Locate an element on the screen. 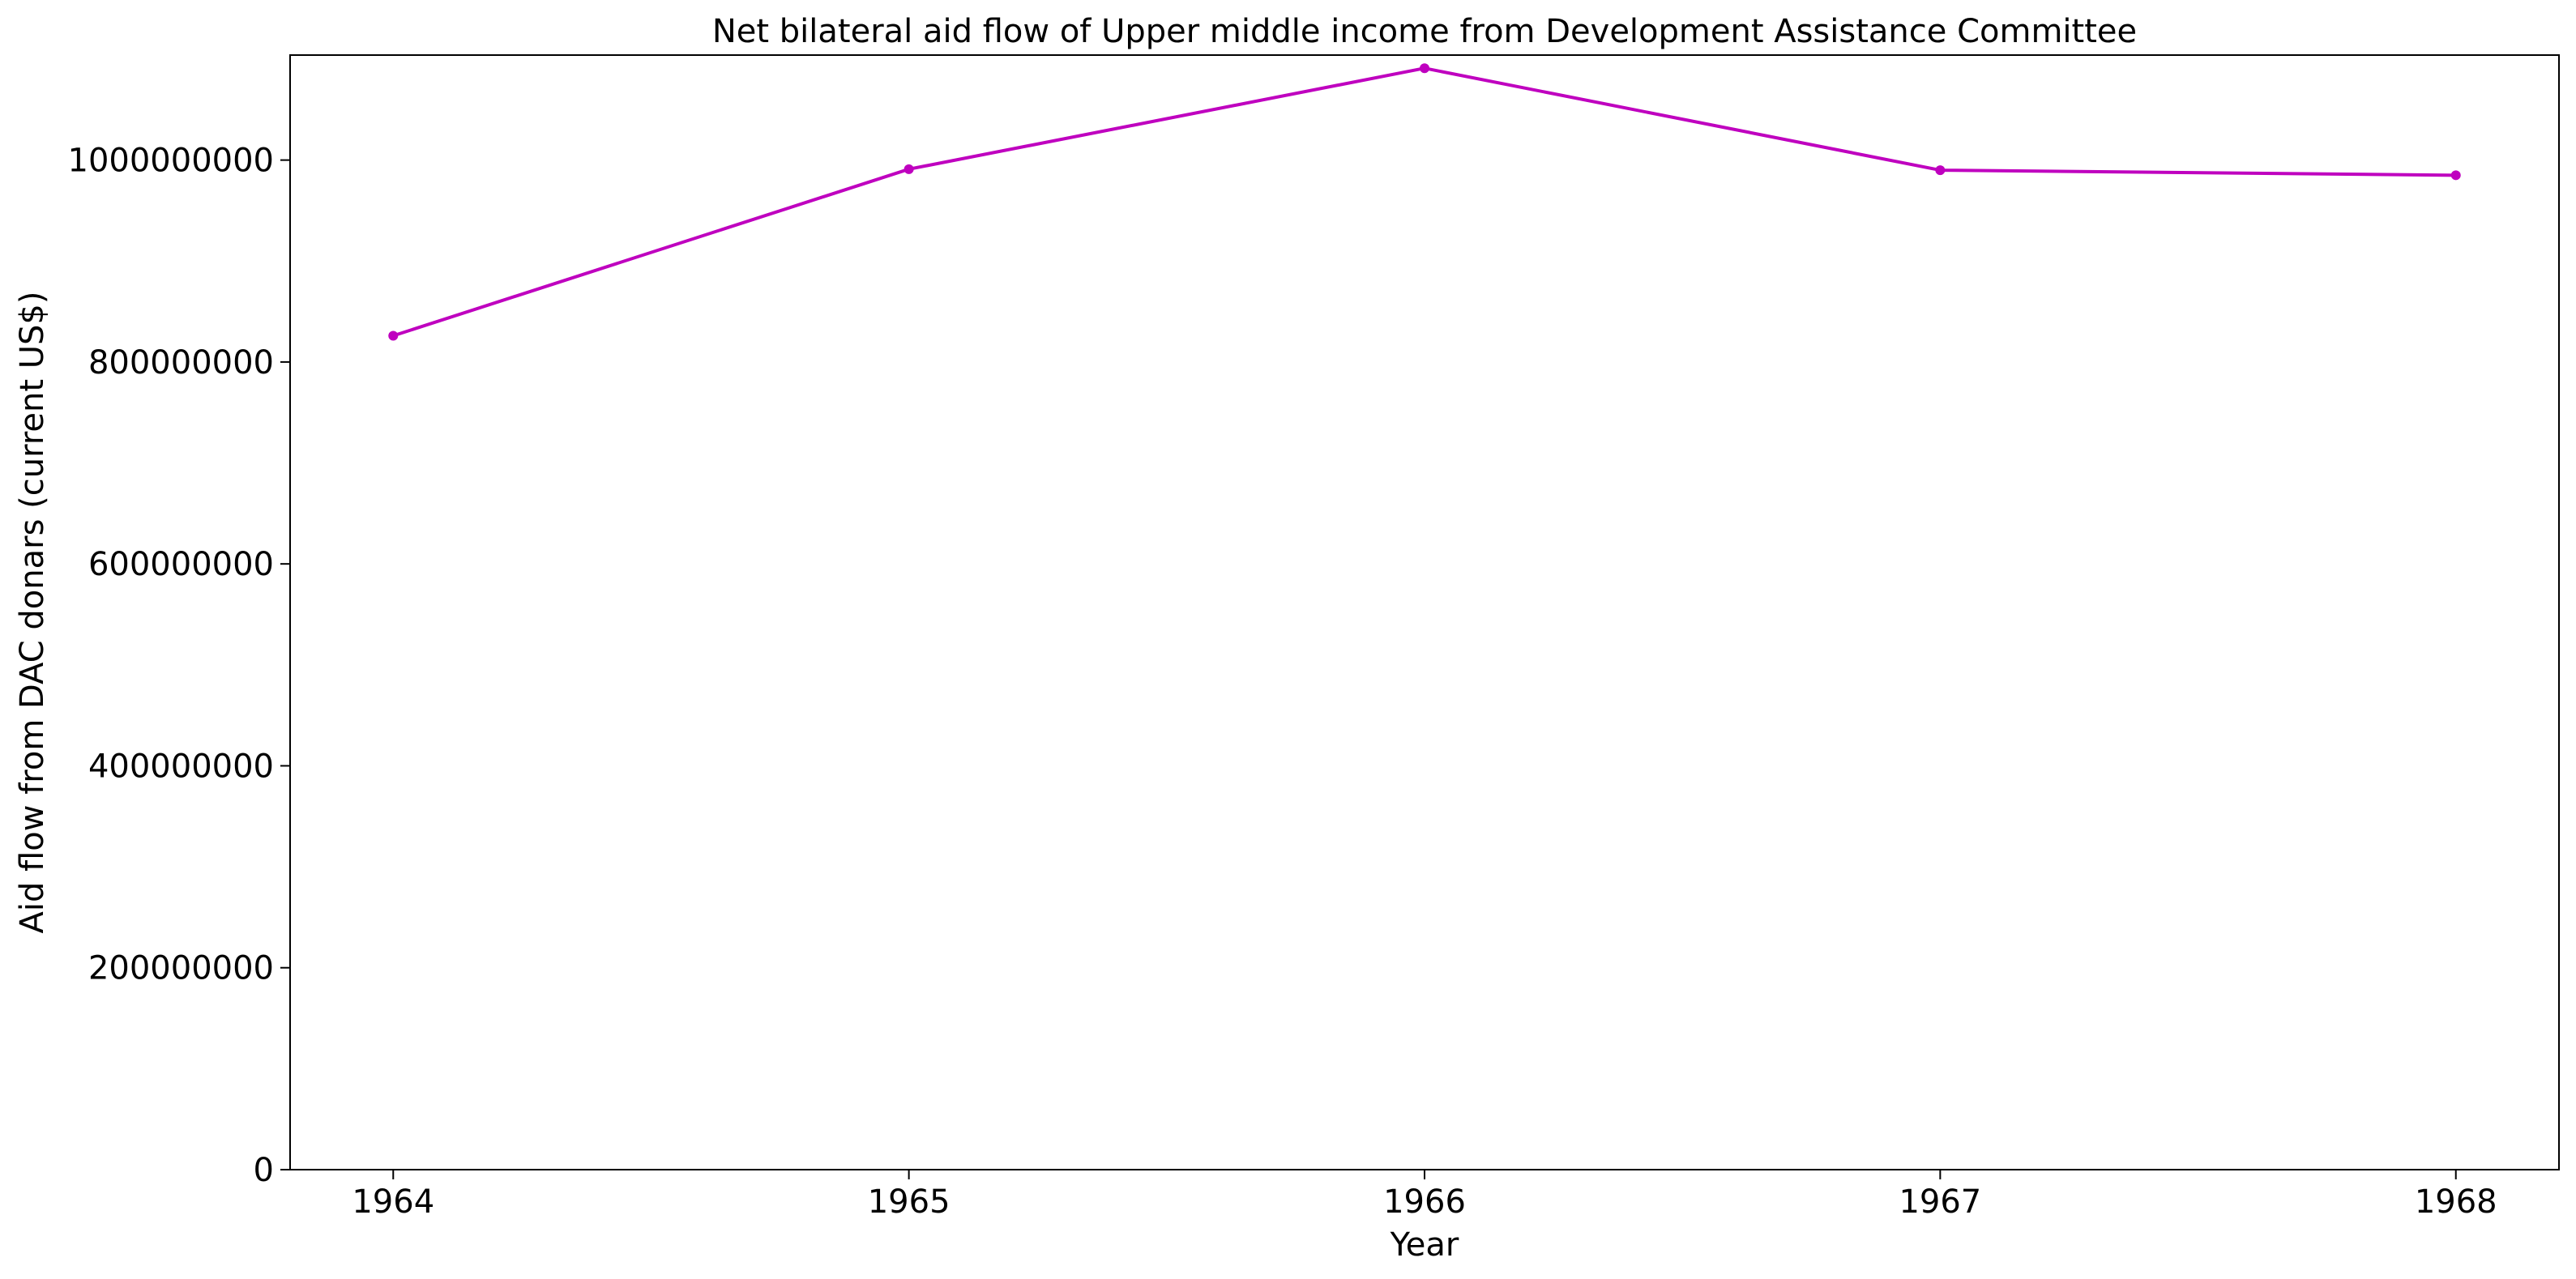  y-axis-label: Aid flow from DAC donars (current US$) is located at coordinates (32, 613).